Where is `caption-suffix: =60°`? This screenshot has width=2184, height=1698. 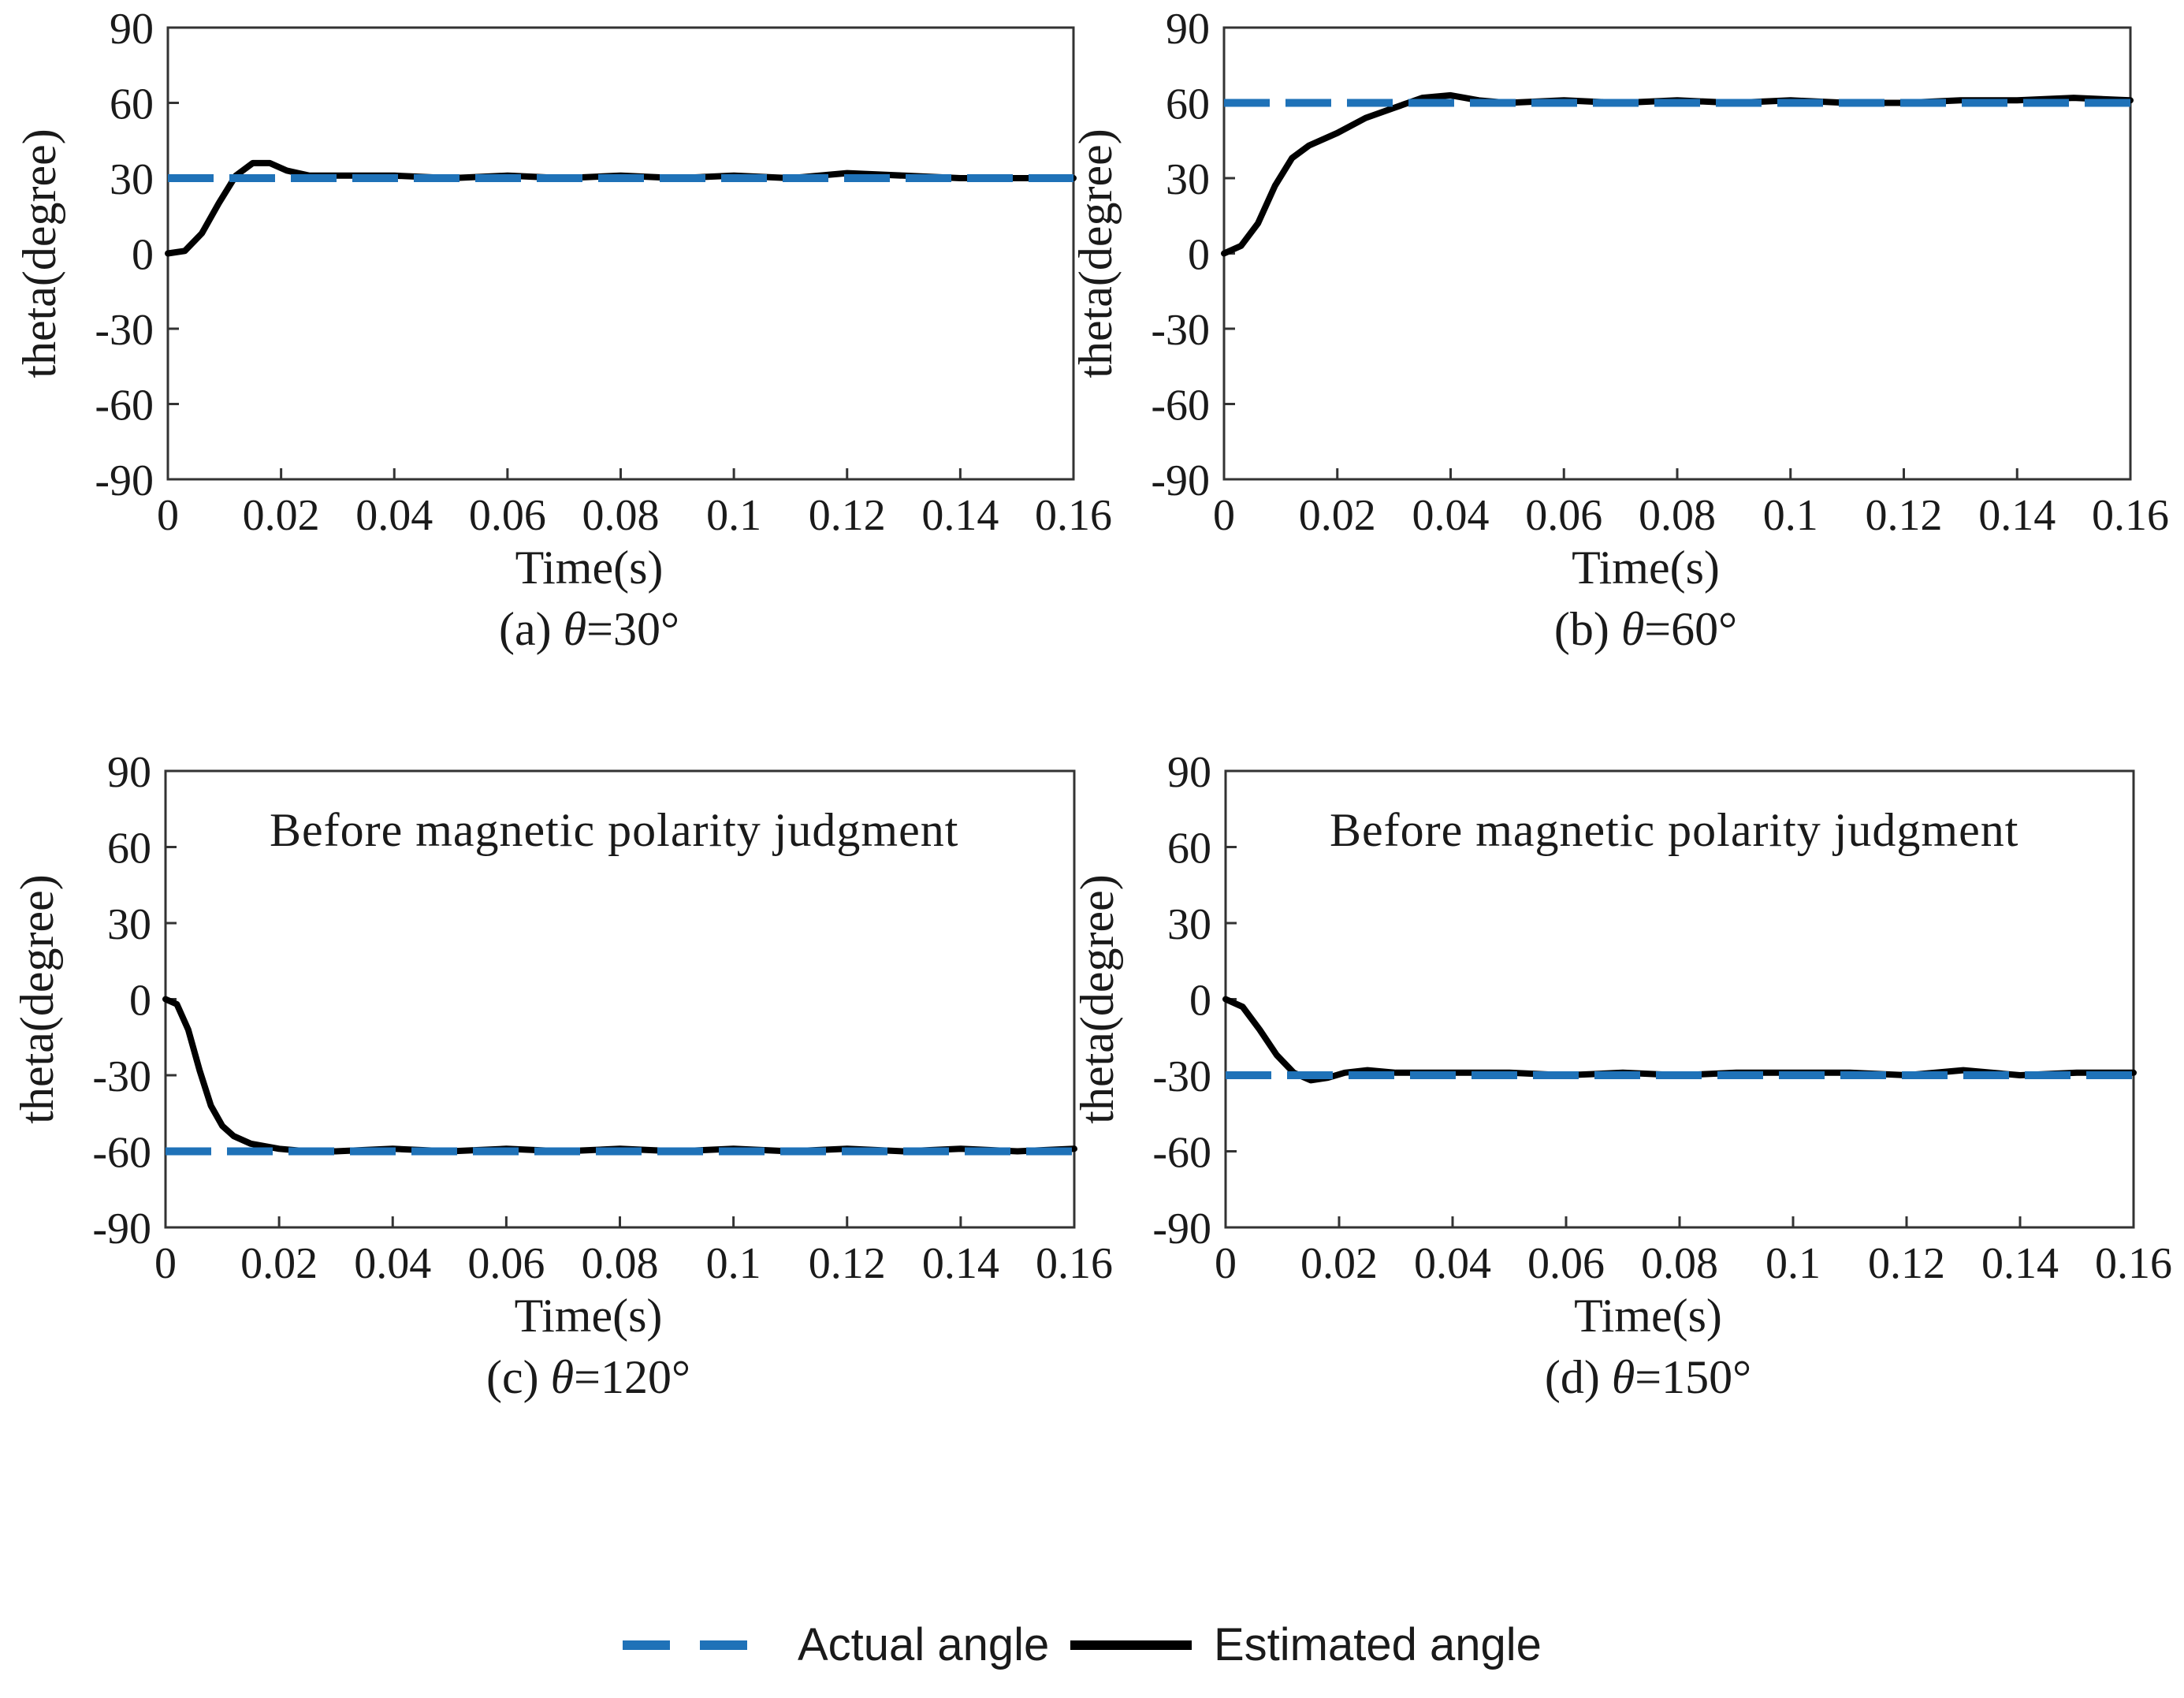 caption-suffix: =60° is located at coordinates (1690, 629).